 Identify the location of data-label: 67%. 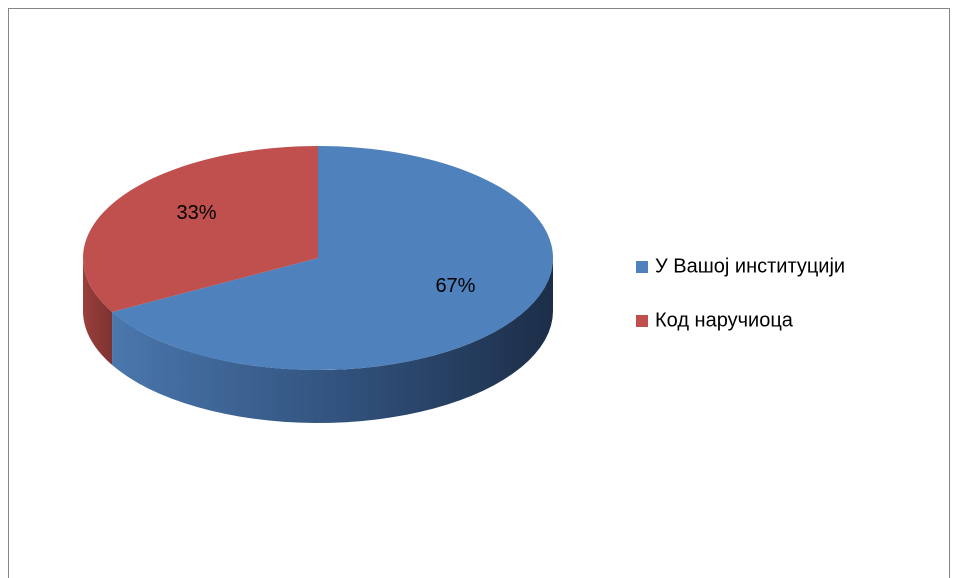
(455, 286).